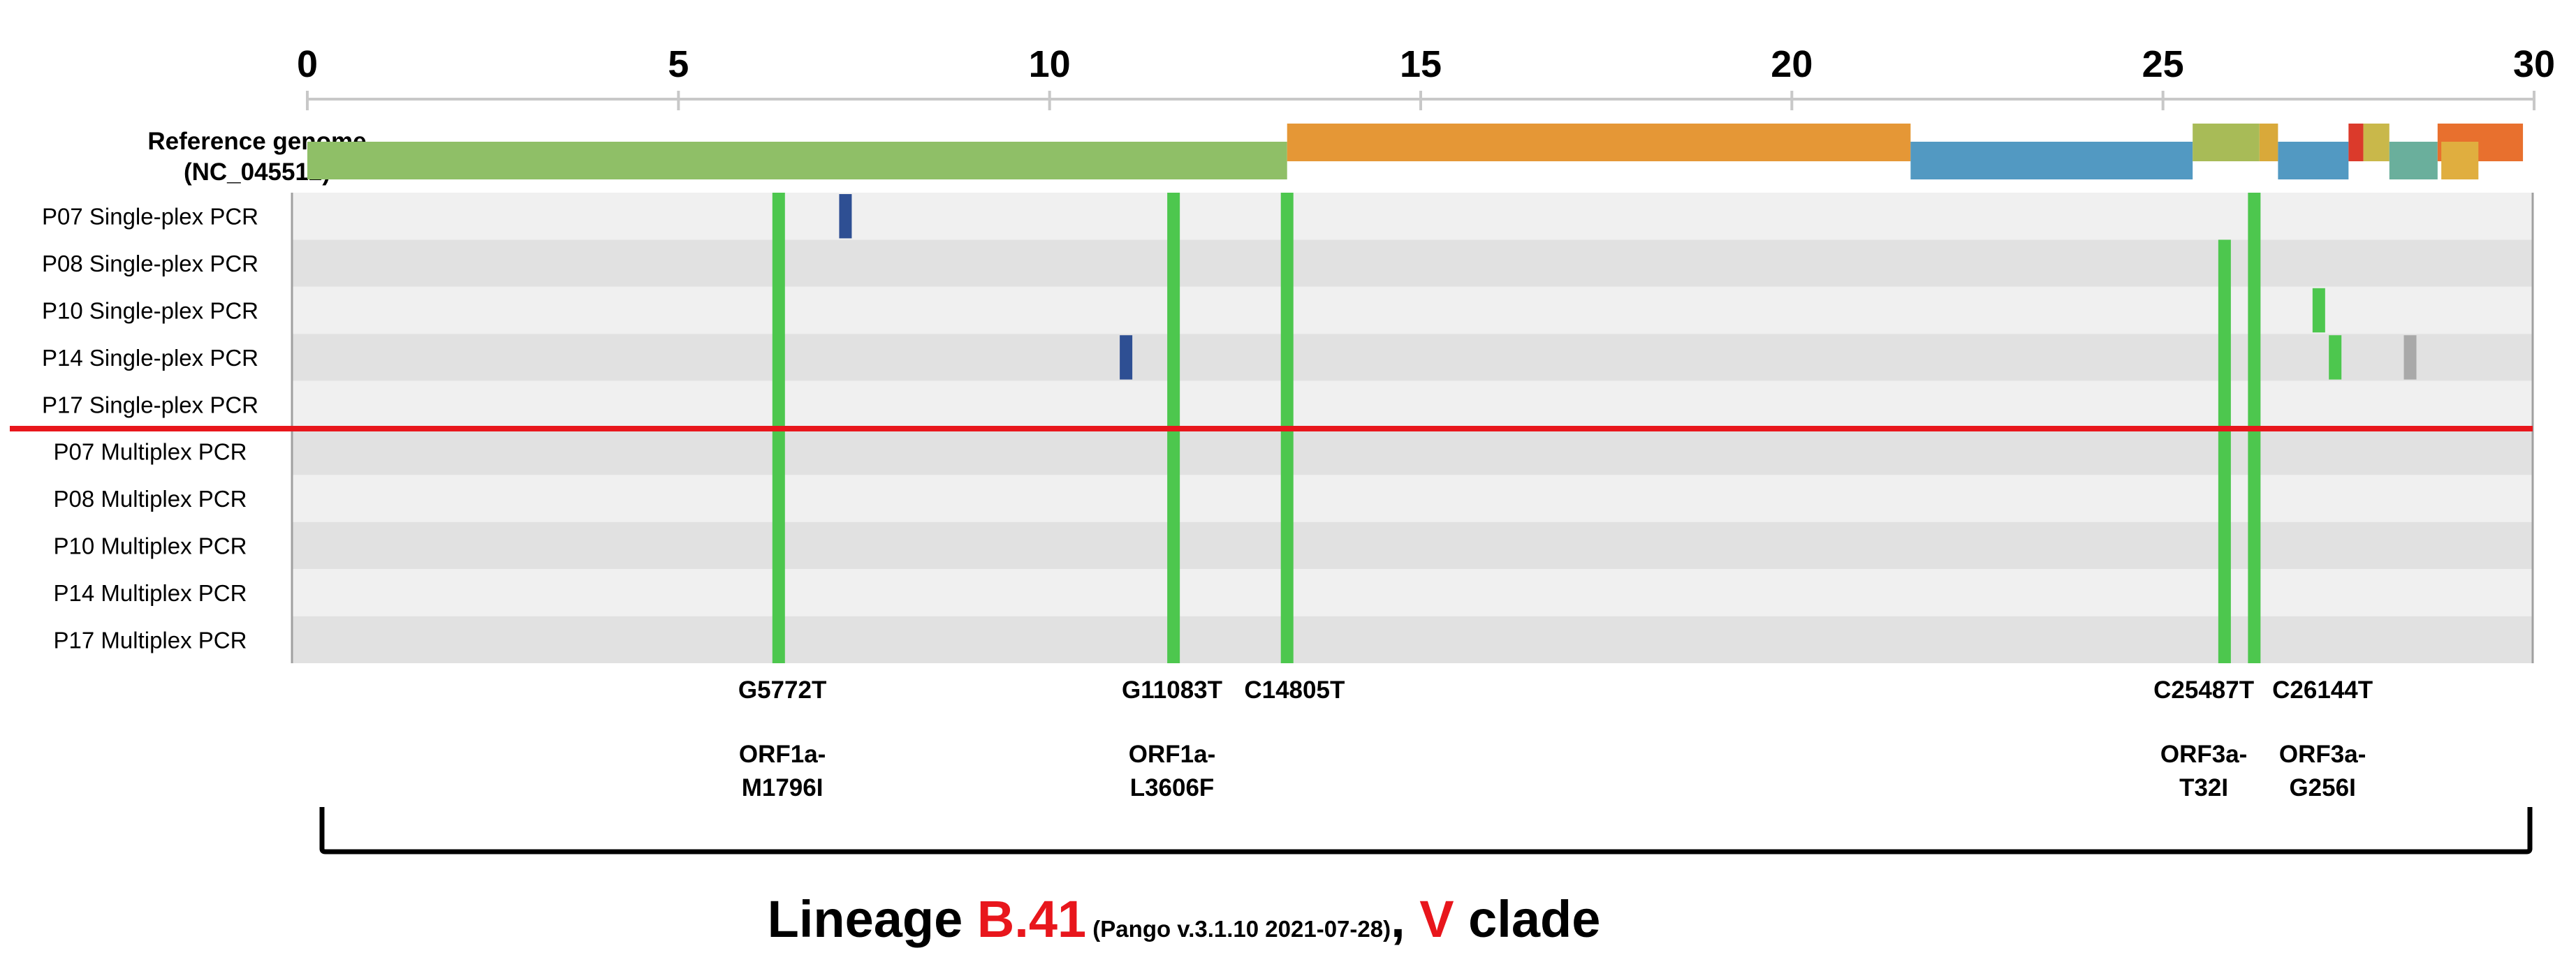  Describe the element at coordinates (2203, 690) in the screenshot. I see `mutation-nt-label: C25487T` at that location.